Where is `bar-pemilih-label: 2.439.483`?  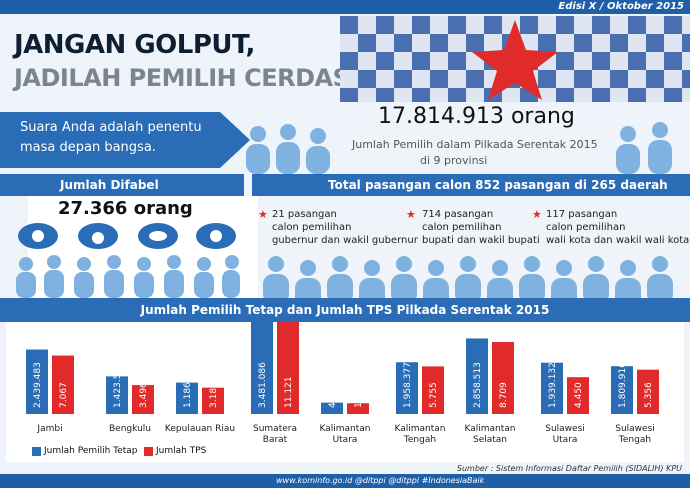 bar-pemilih-label: 2.439.483 is located at coordinates (38, 385).